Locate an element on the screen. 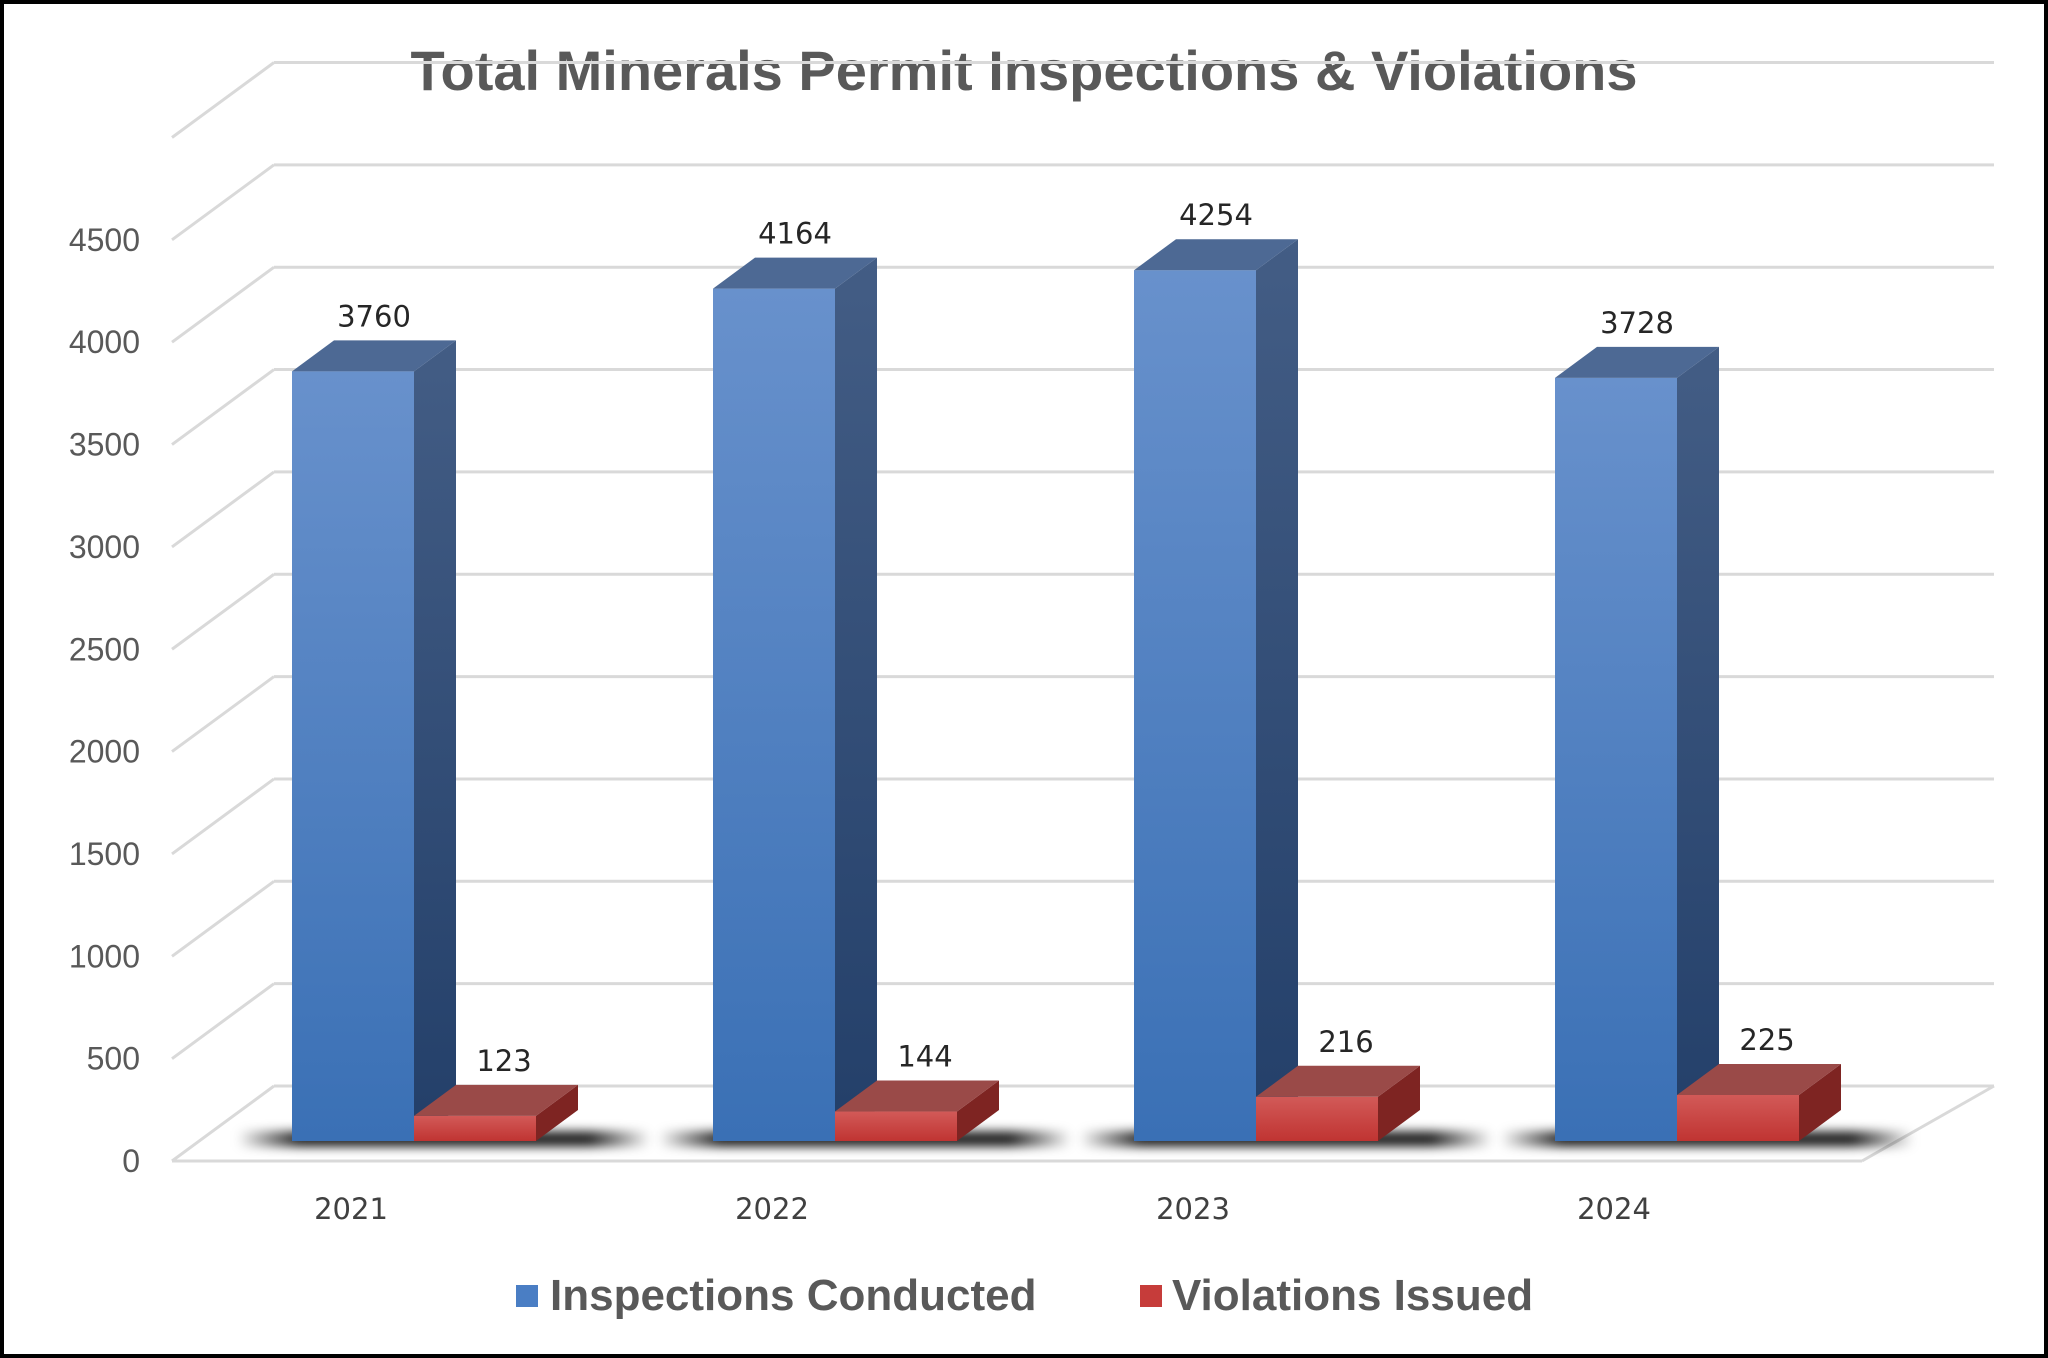 The height and width of the screenshot is (1358, 2048). y-tick-label: 2000 is located at coordinates (104, 752).